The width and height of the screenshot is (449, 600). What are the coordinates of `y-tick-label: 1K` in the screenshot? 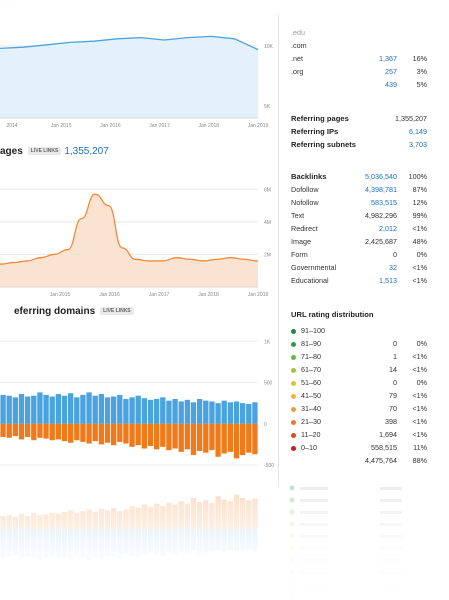 It's located at (267, 342).